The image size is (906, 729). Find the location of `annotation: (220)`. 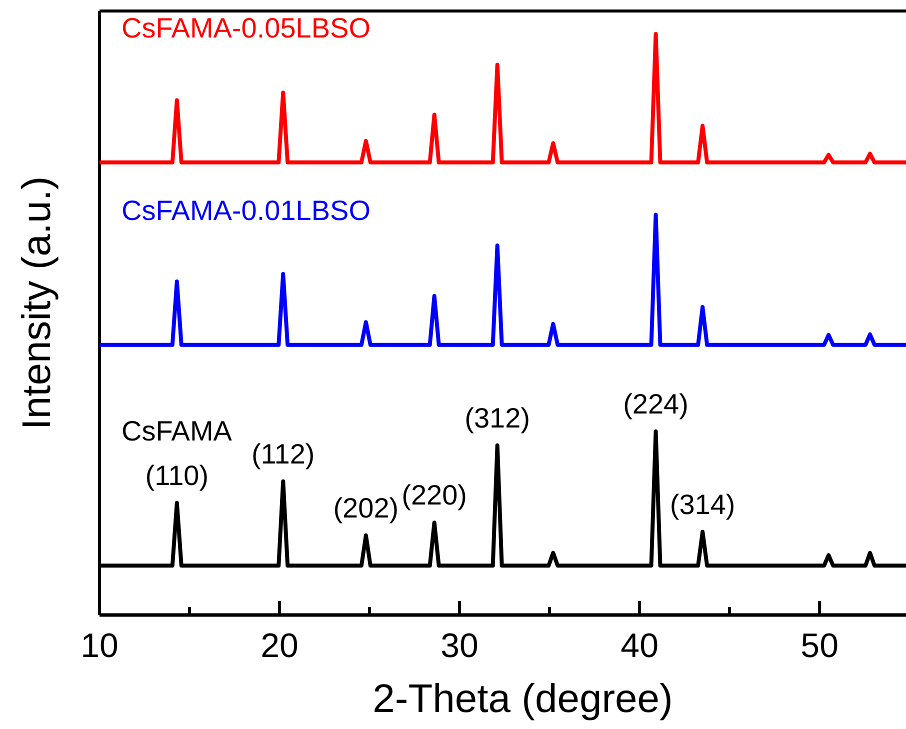

annotation: (220) is located at coordinates (435, 495).